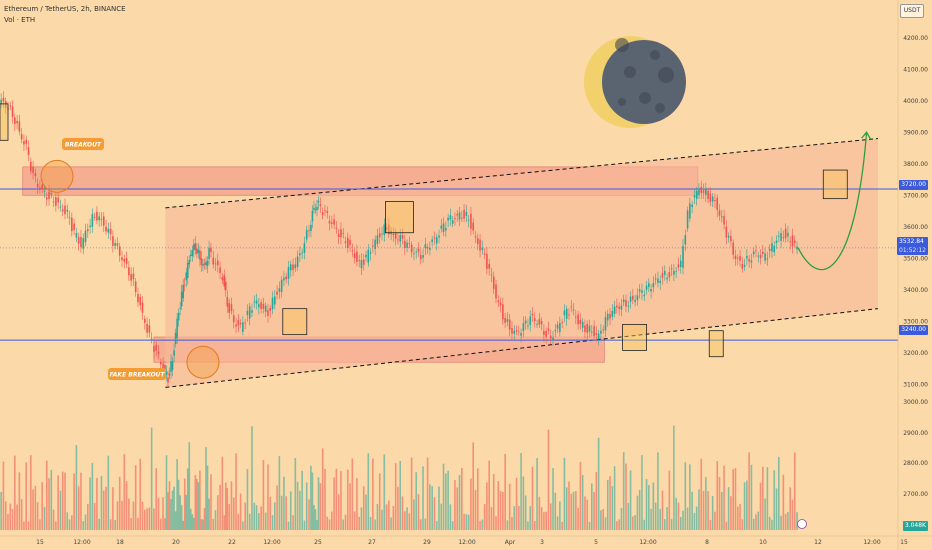 Image resolution: width=932 pixels, height=550 pixels. I want to click on volume-indicator-label: Vol · ETH, so click(20, 20).